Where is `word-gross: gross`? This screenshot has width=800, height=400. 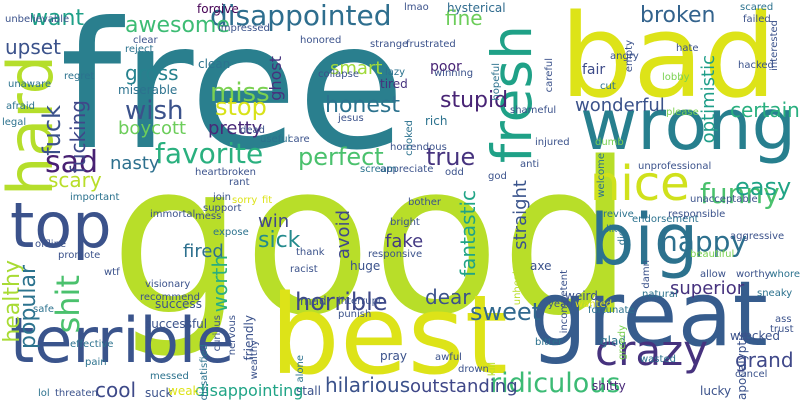 word-gross: gross is located at coordinates (152, 73).